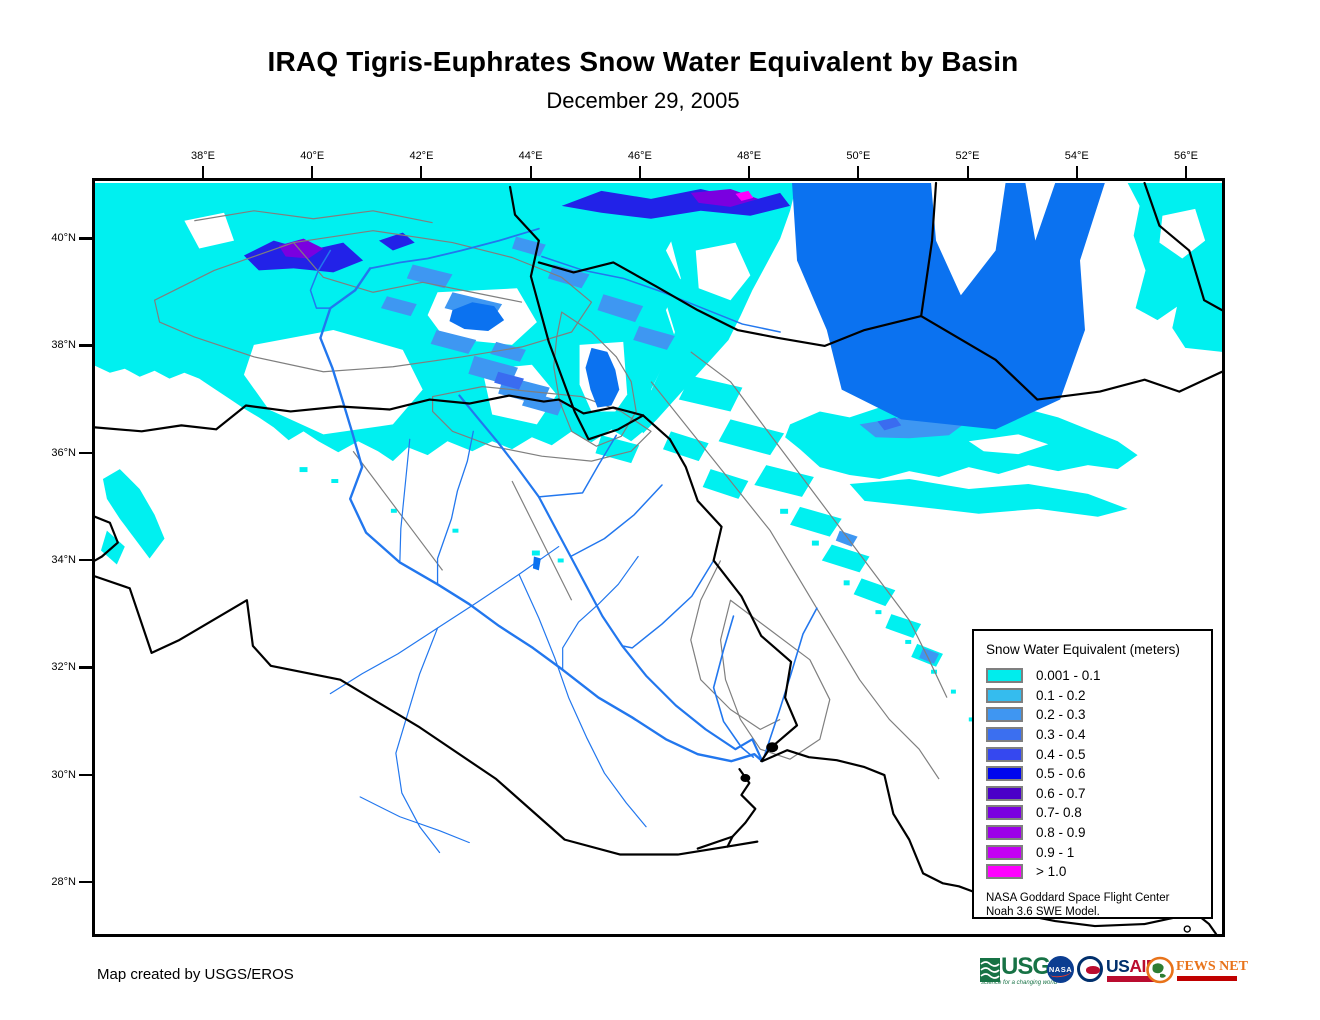  I want to click on latitude-label: 28°N, so click(63, 881).